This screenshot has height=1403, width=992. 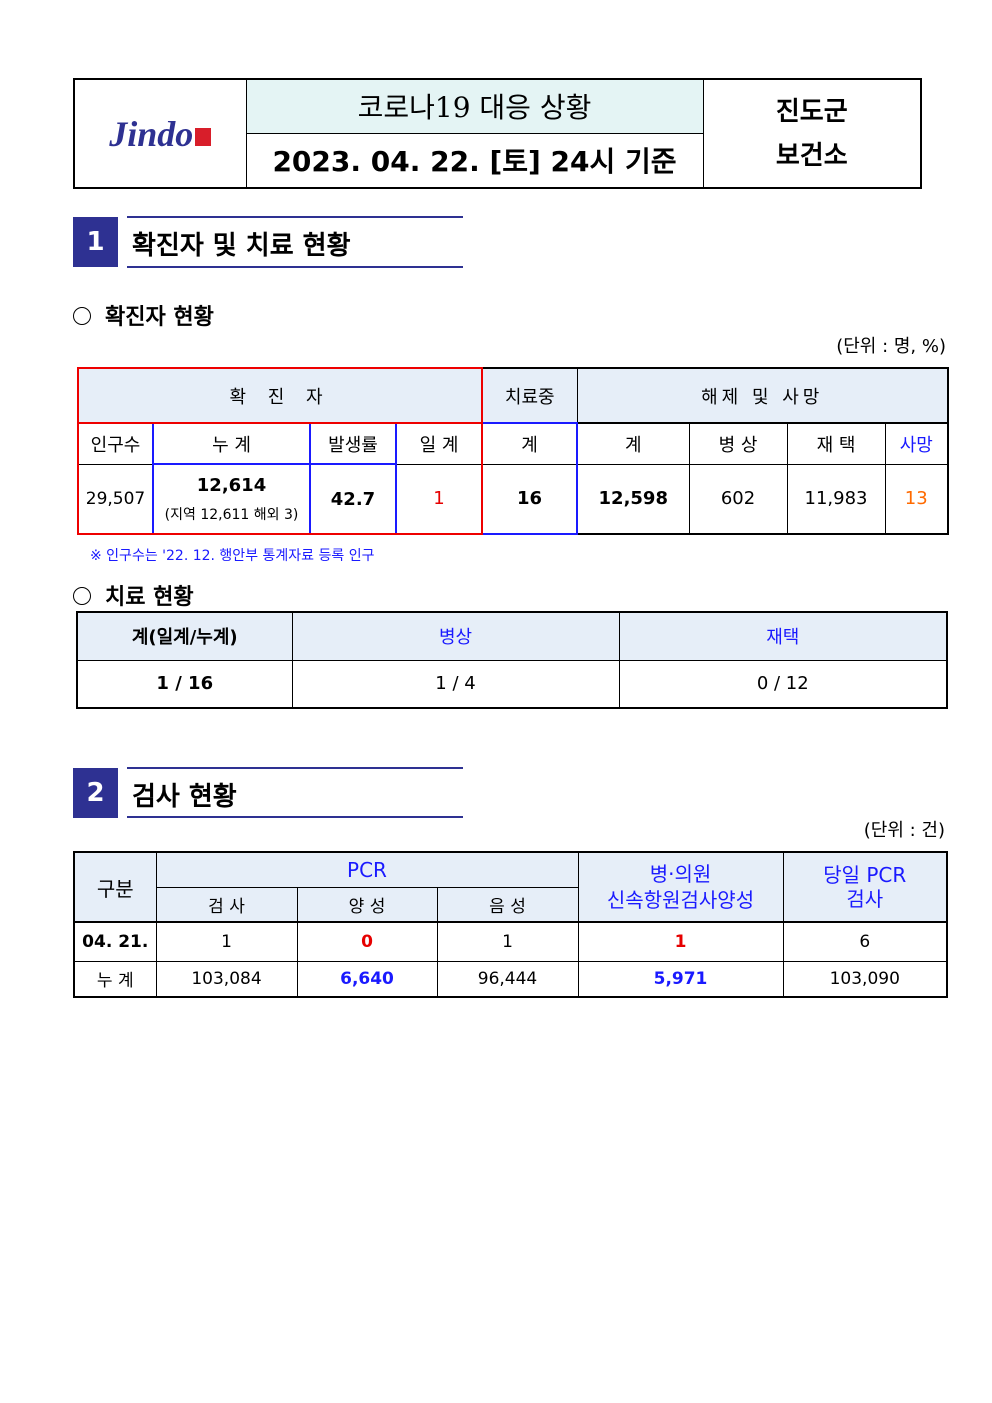 I want to click on table-cell: 검 사, so click(x=226, y=904).